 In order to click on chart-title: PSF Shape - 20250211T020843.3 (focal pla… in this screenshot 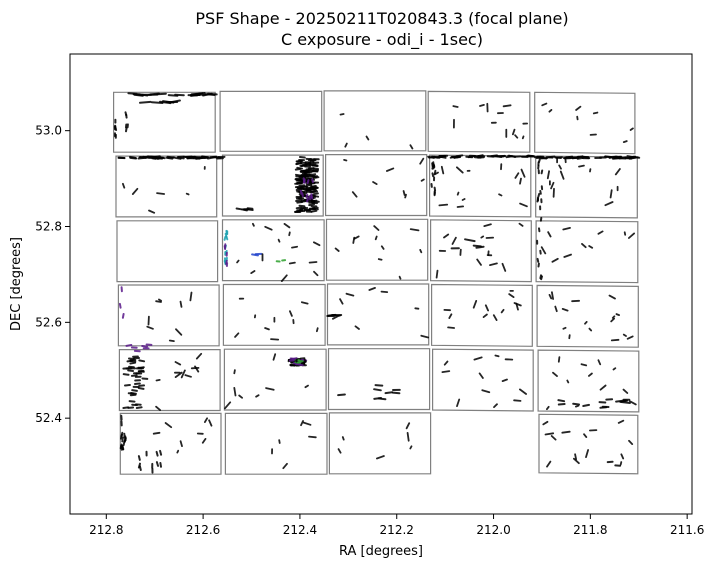, I will do `click(381, 18)`.